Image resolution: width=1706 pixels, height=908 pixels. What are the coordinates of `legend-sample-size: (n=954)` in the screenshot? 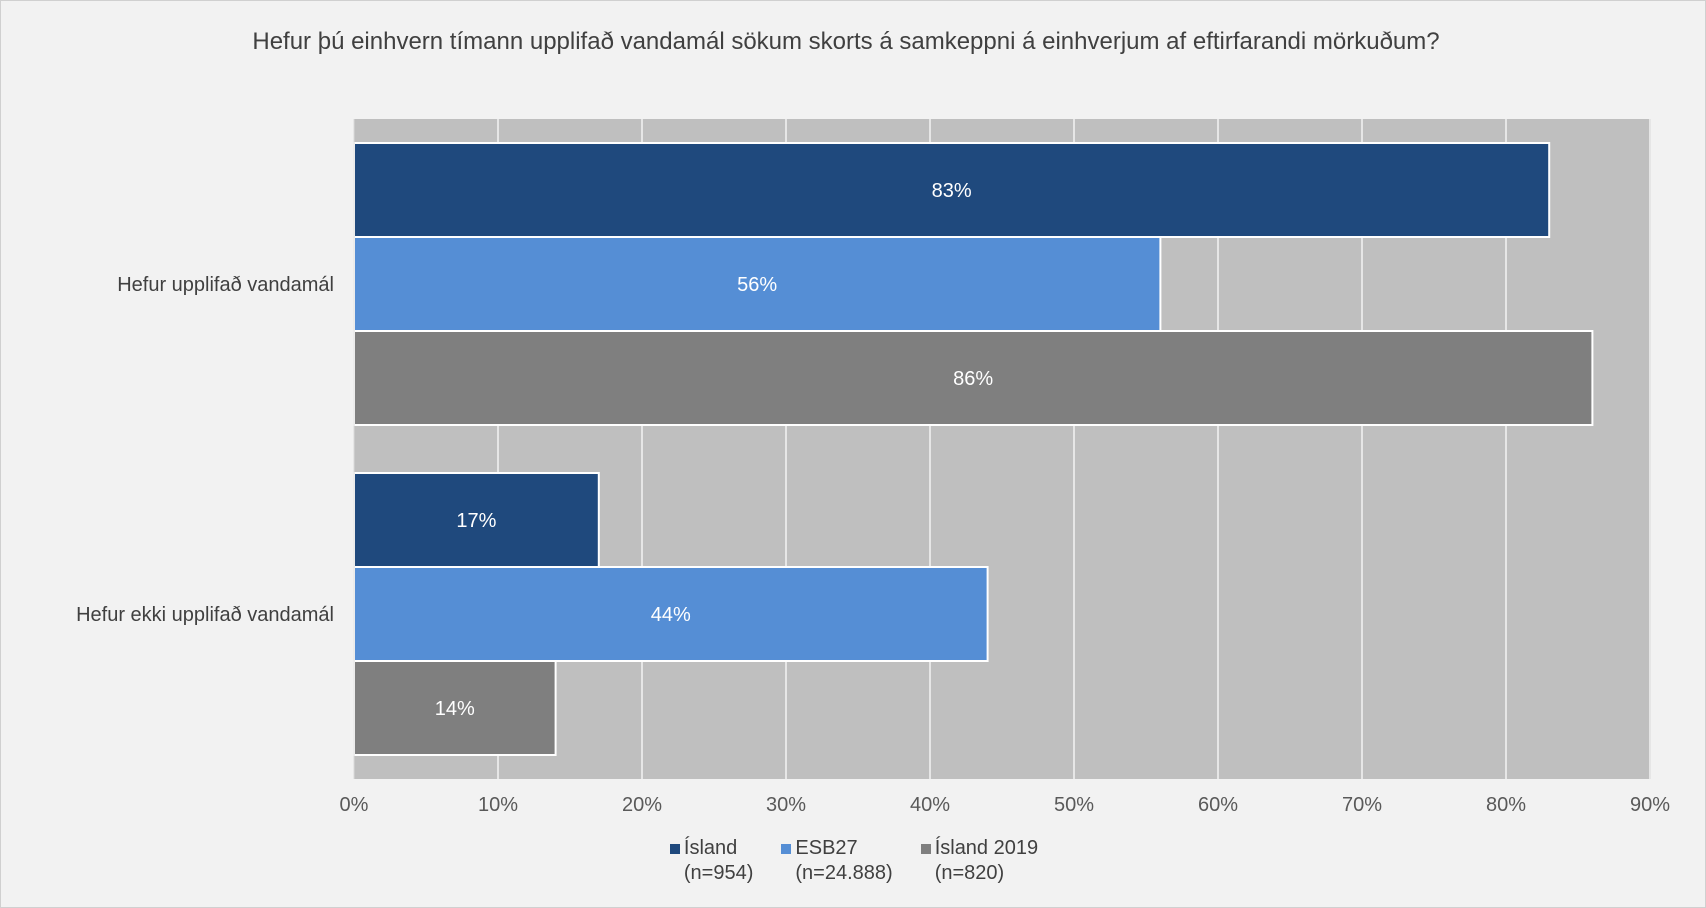 It's located at (718, 873).